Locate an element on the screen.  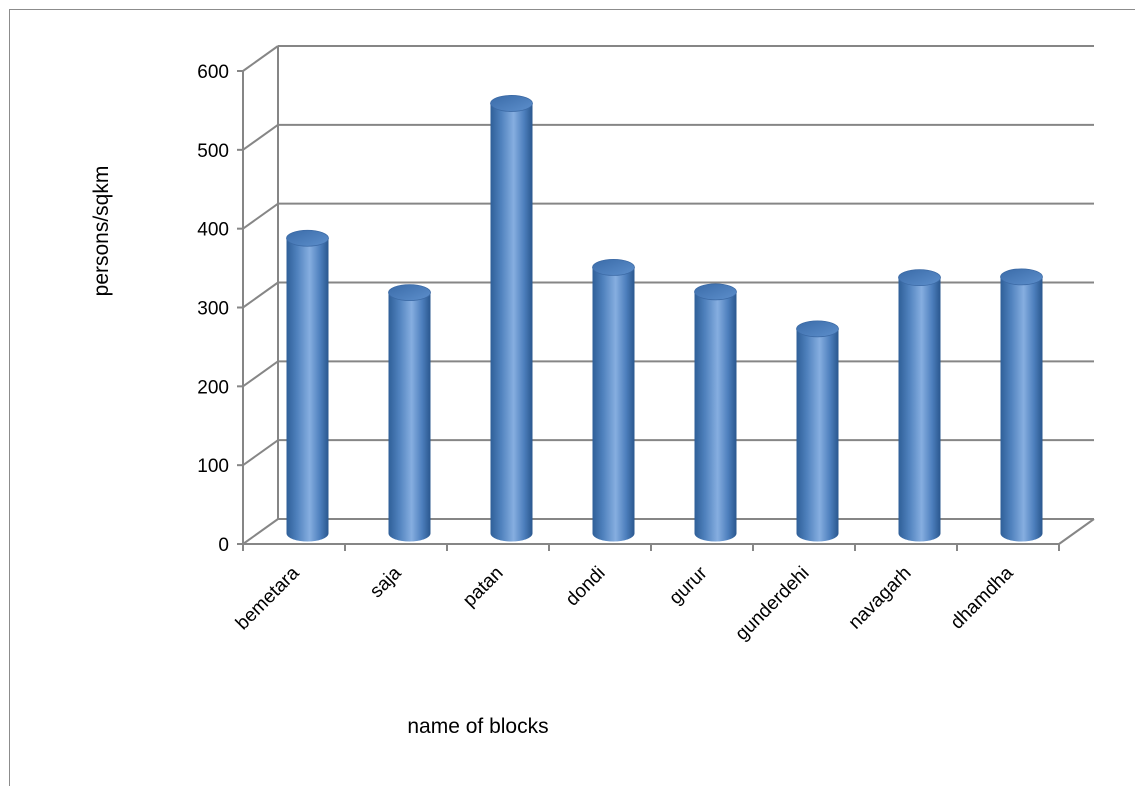
floor-edge is located at coordinates (1076, 531).